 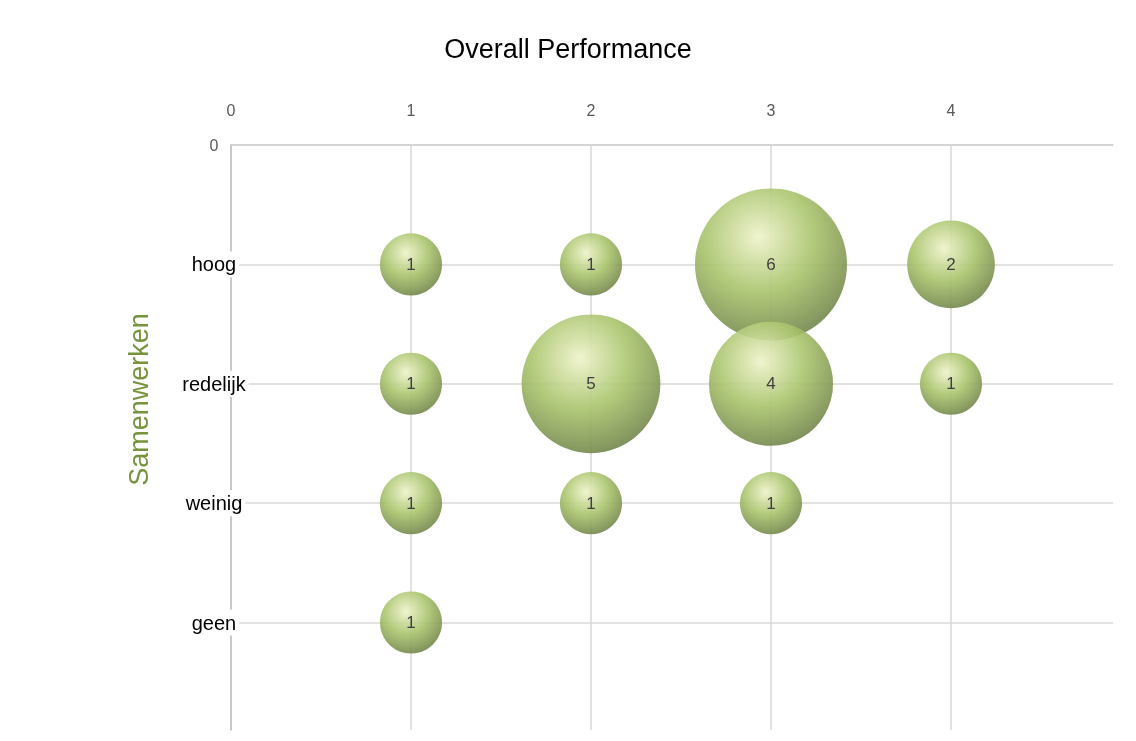 What do you see at coordinates (591, 384) in the screenshot?
I see `annotation: 5` at bounding box center [591, 384].